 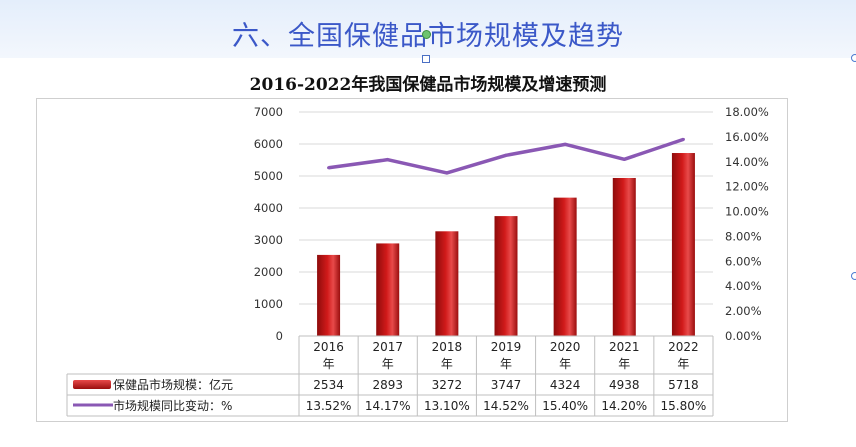 I want to click on slide-header, so click(x=428, y=29).